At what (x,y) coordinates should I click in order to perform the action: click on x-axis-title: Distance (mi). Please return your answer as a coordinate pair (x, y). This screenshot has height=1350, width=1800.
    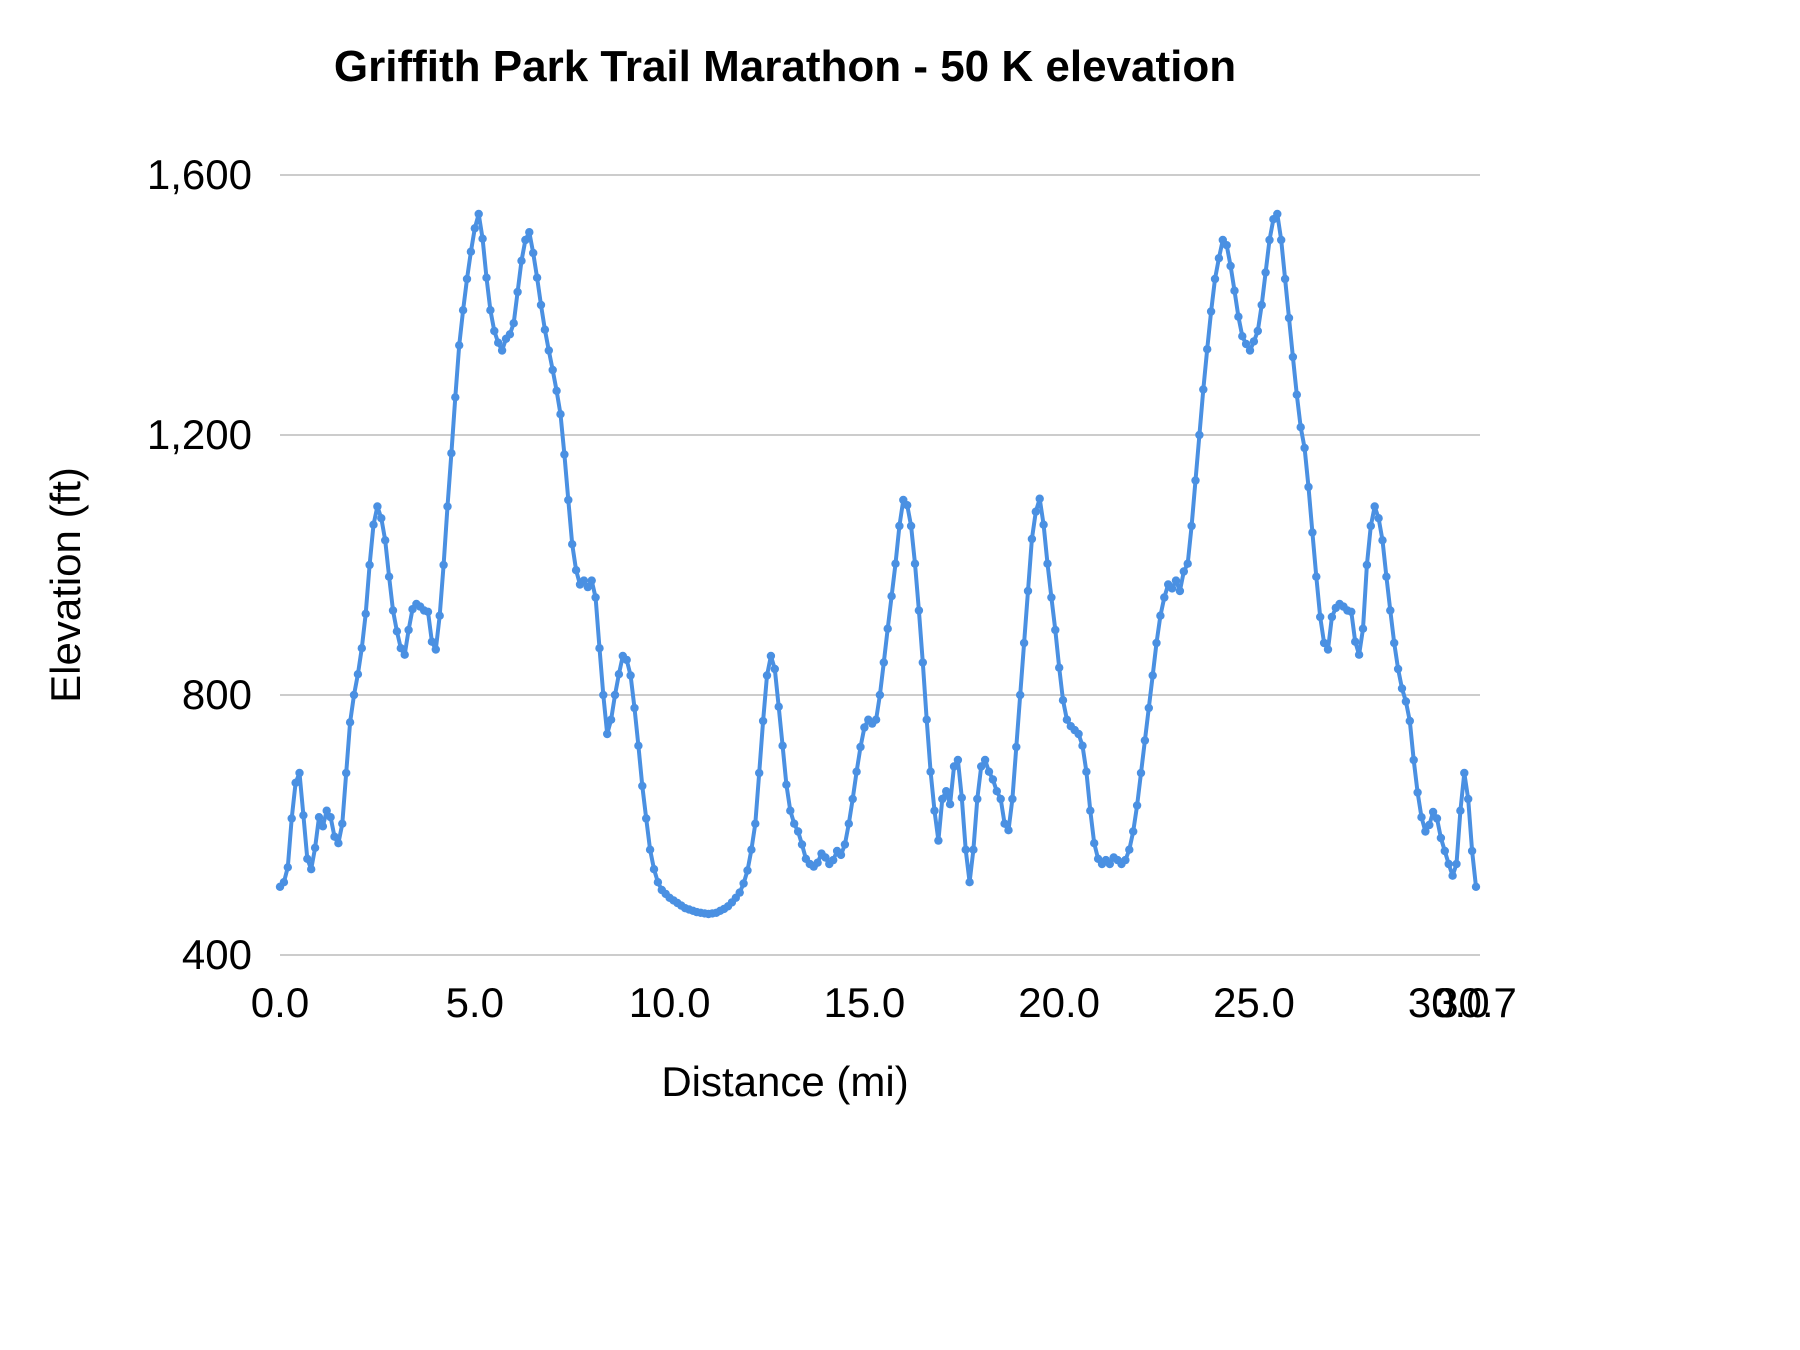
    Looking at the image, I should click on (785, 1081).